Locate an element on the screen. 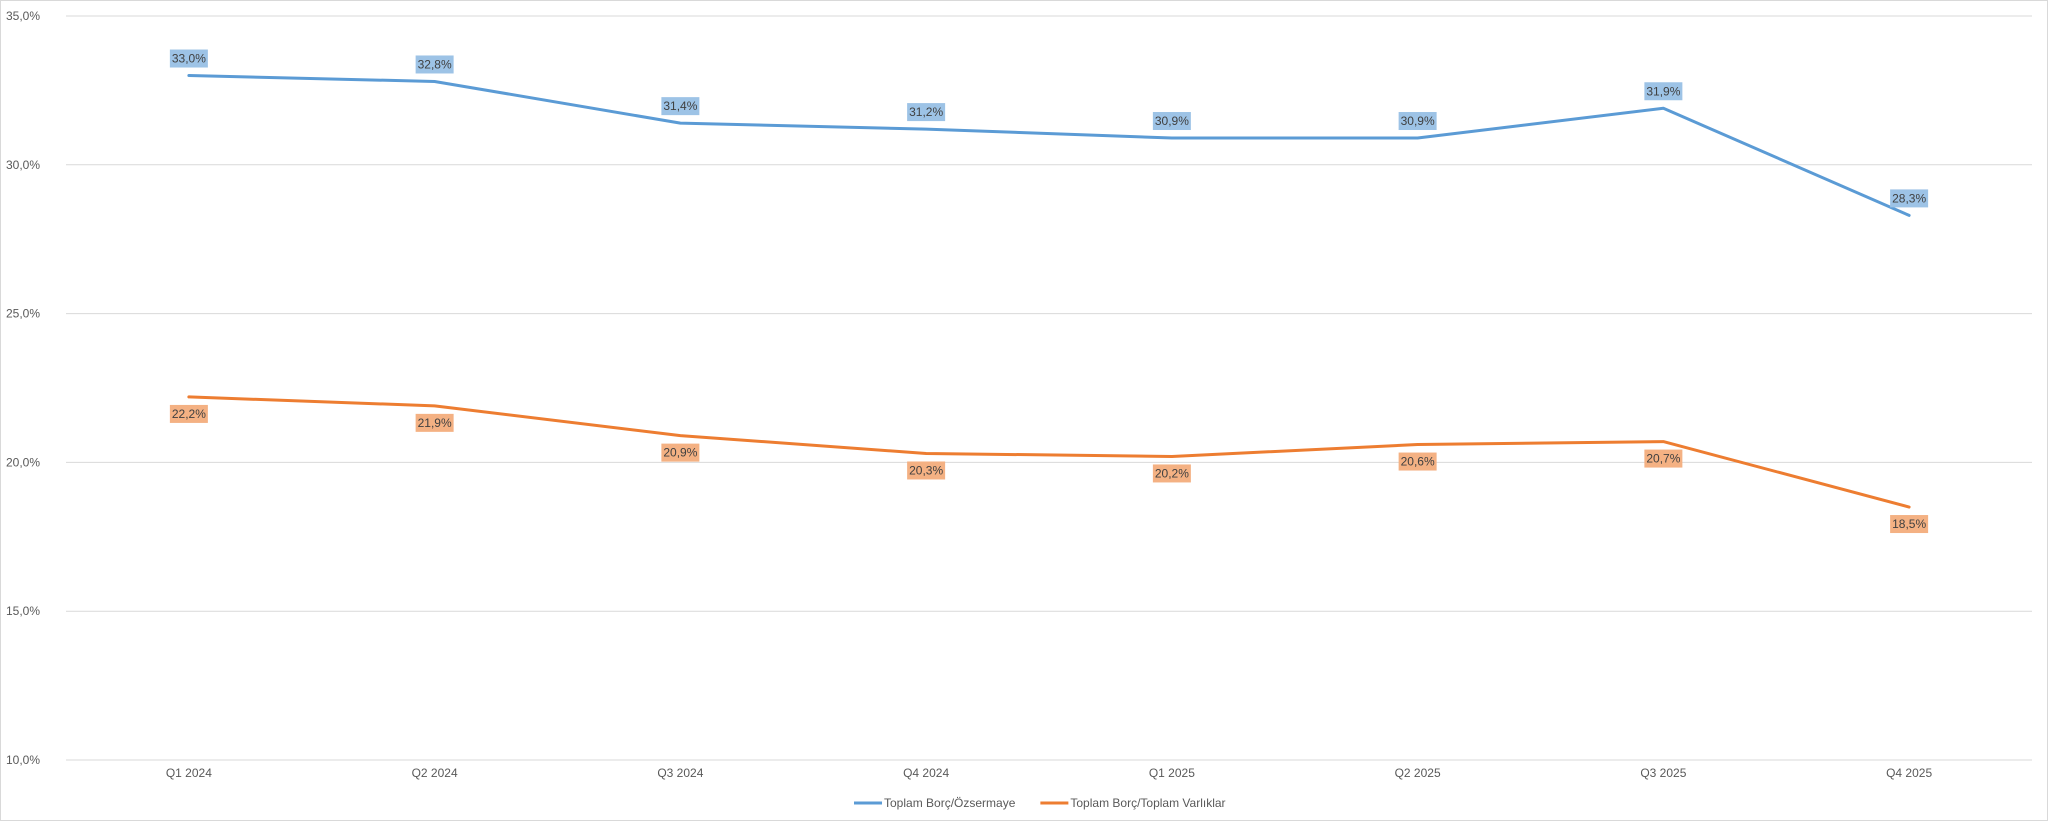  data-label: 21,9% is located at coordinates (435, 423).